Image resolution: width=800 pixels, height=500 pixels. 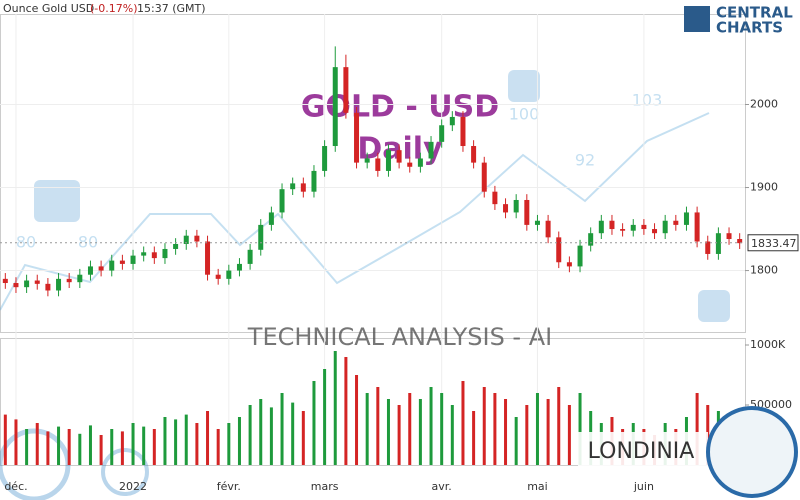 I want to click on x-tick-label: déc., so click(x=15, y=486).